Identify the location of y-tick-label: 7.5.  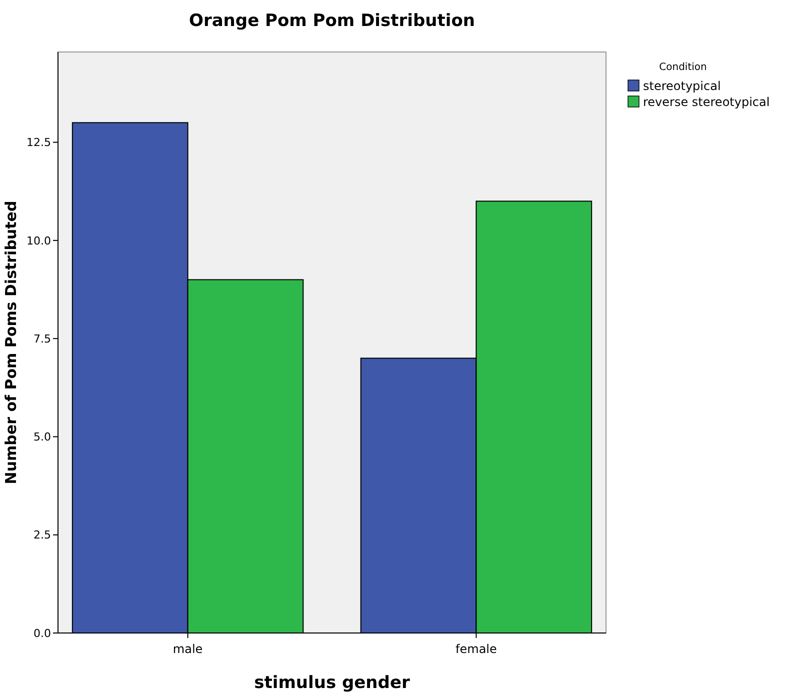
(42, 339).